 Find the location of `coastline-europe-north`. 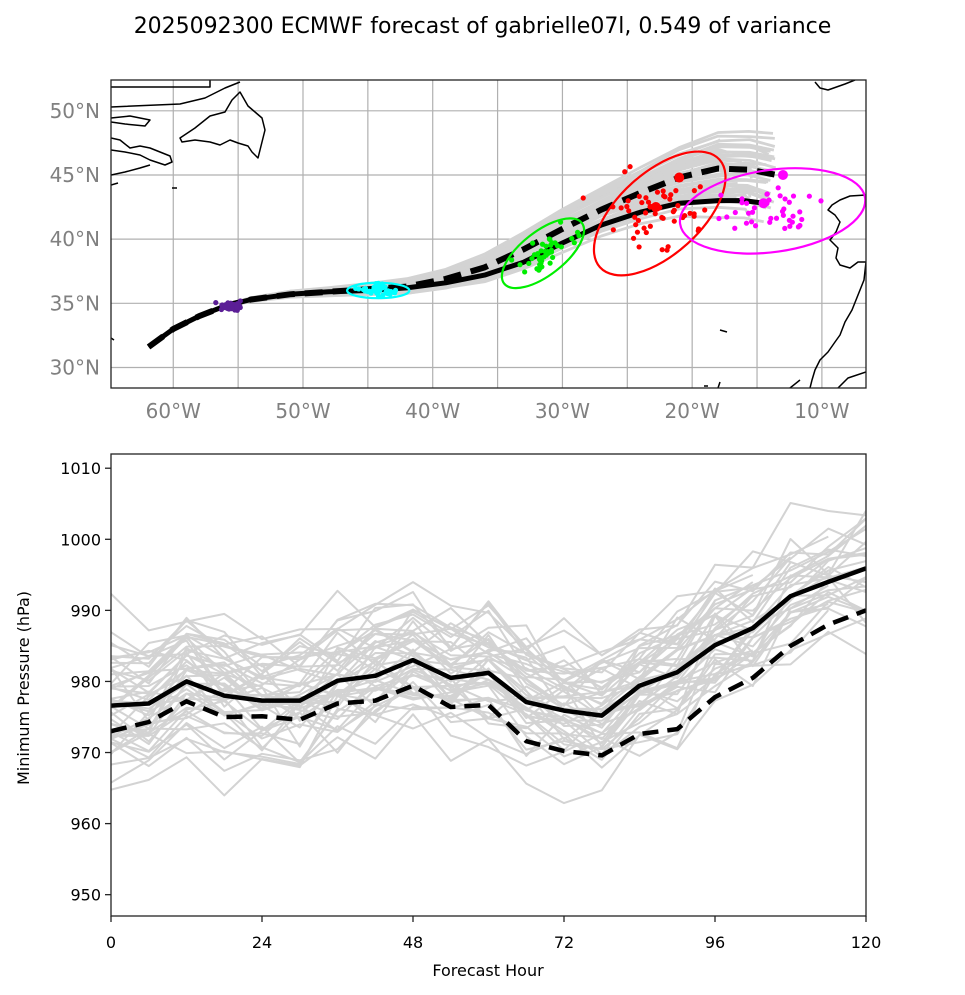

coastline-europe-north is located at coordinates (840, 174).